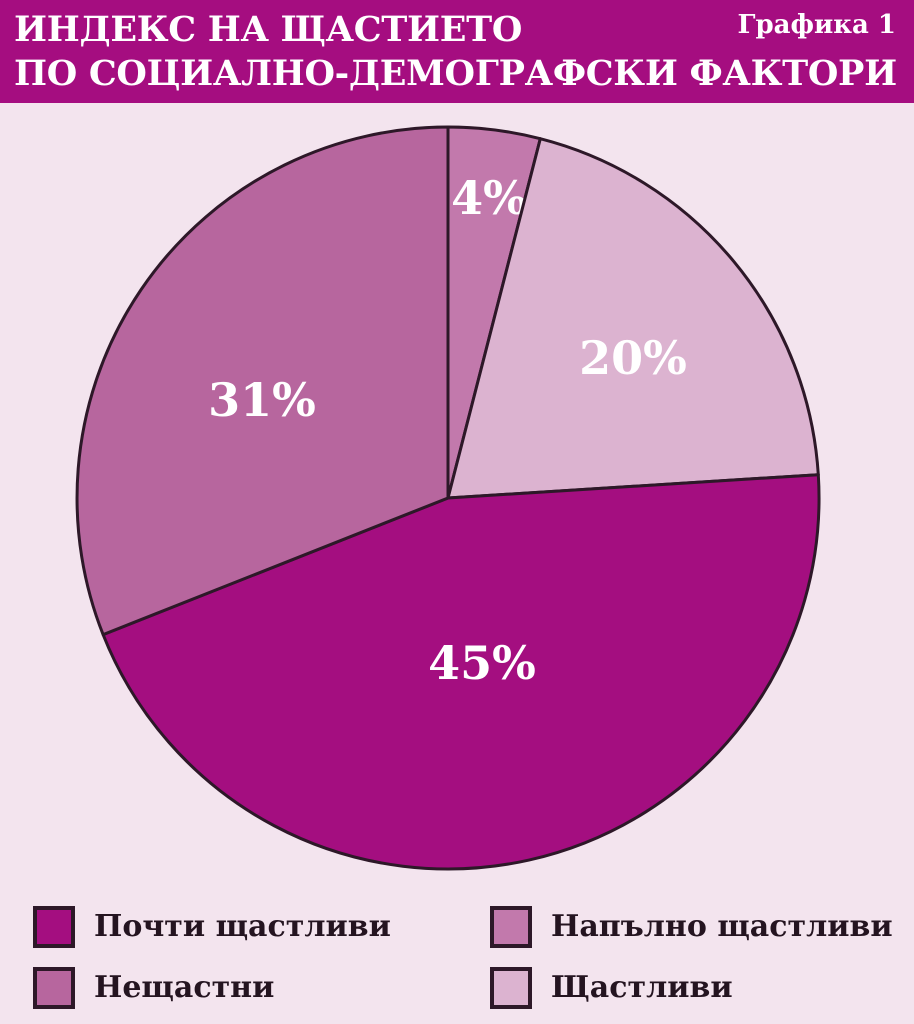  I want to click on slice-value-label-45pct: 45%, so click(482, 663).